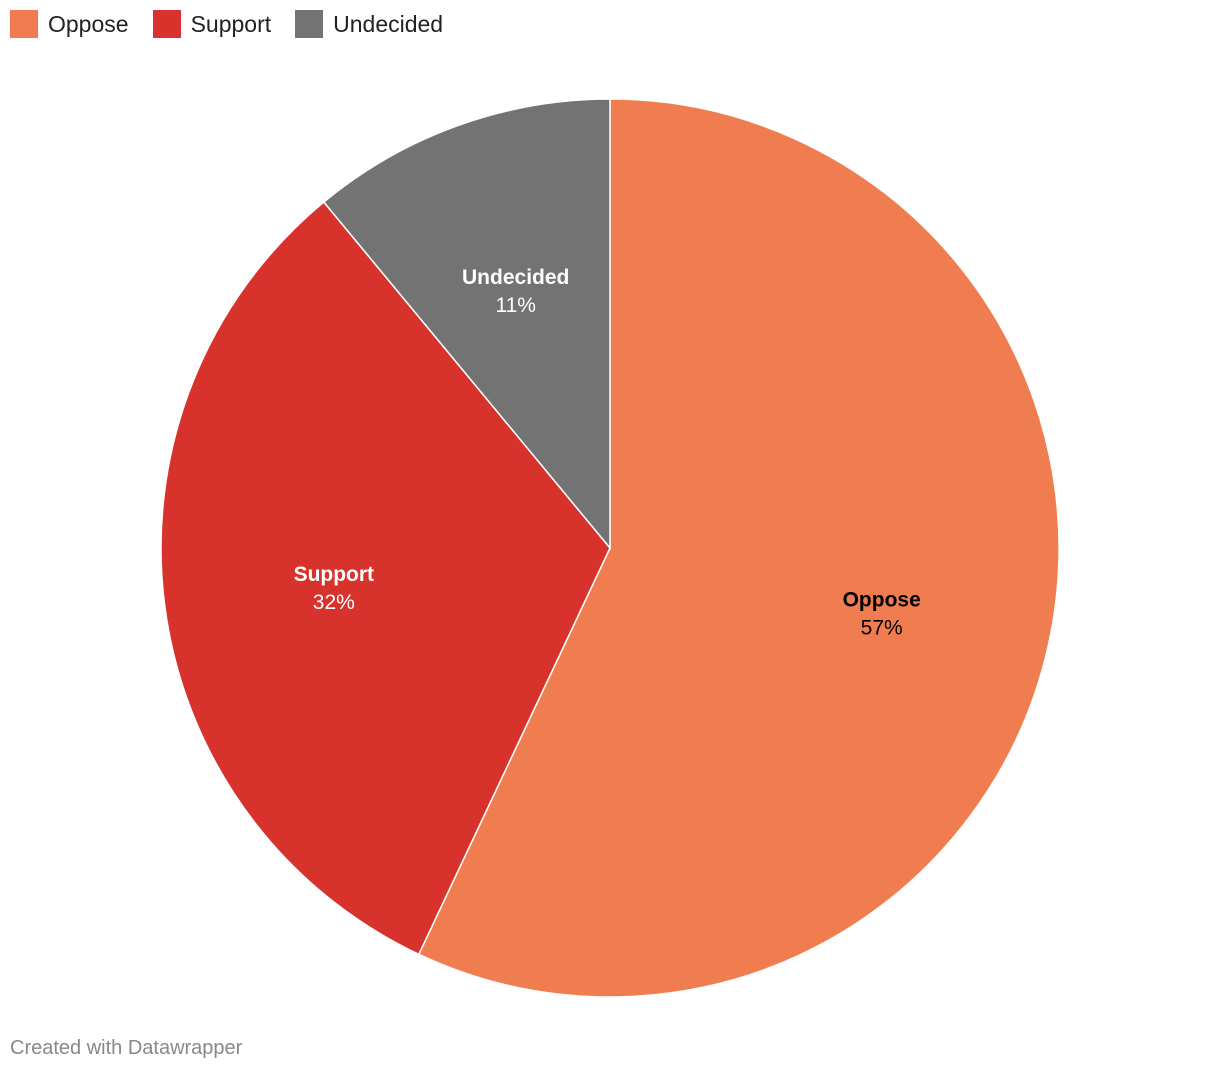 The image size is (1220, 1074). I want to click on pie-label-undecided: Undecided, so click(515, 277).